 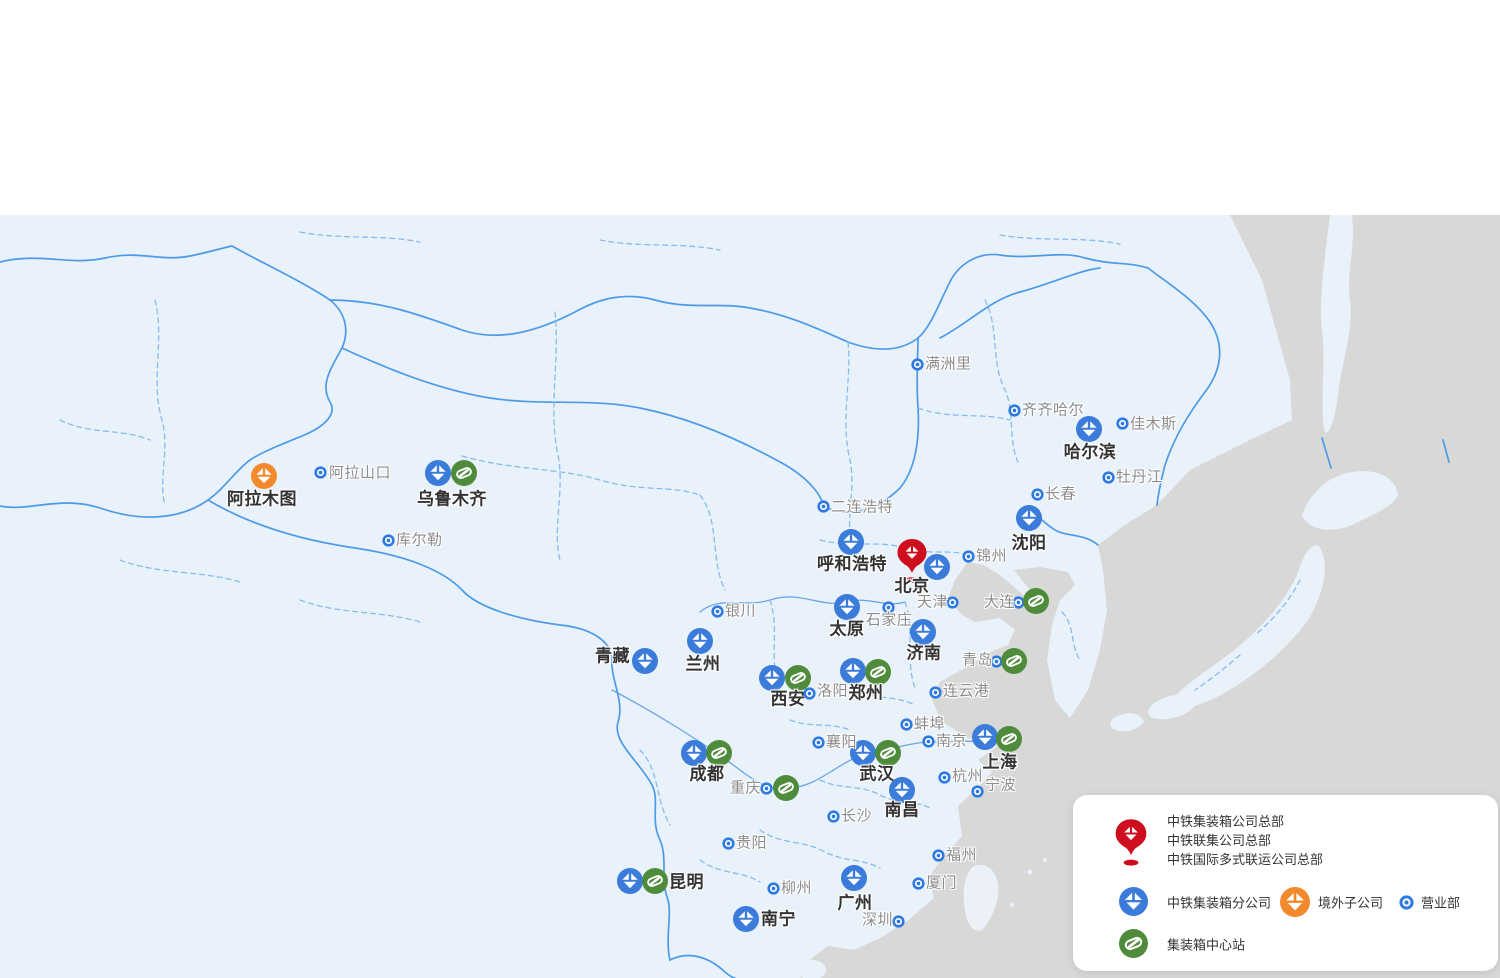 What do you see at coordinates (847, 629) in the screenshot?
I see `taiyuan-label: 太原` at bounding box center [847, 629].